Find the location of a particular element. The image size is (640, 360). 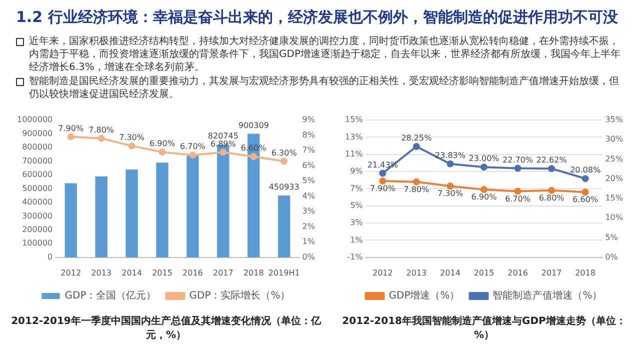

y-tick-label: -1% is located at coordinates (355, 257).